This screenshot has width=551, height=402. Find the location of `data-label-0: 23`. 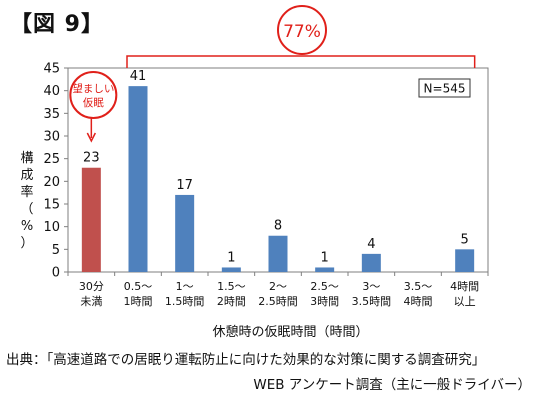

data-label-0: 23 is located at coordinates (91, 158).